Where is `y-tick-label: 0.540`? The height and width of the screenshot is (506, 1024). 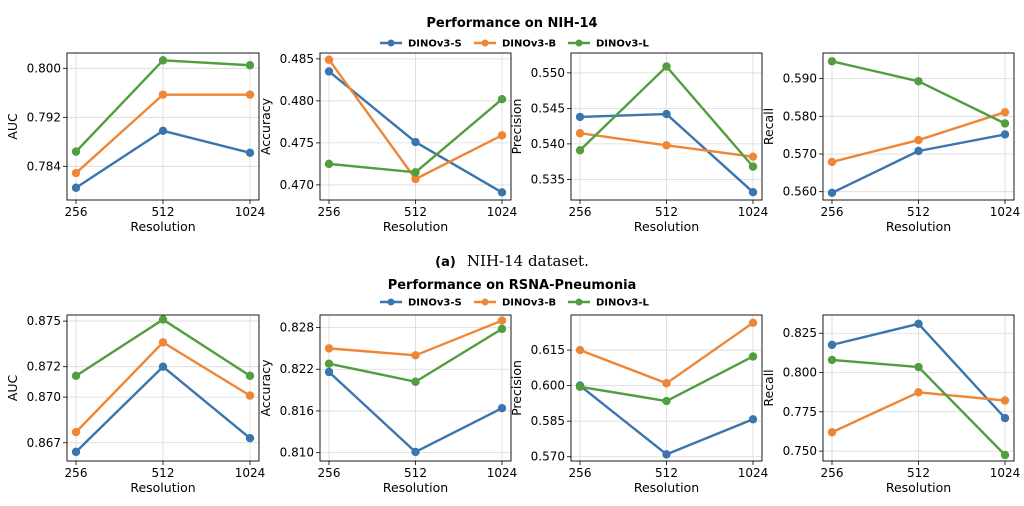 y-tick-label: 0.540 is located at coordinates (548, 144).